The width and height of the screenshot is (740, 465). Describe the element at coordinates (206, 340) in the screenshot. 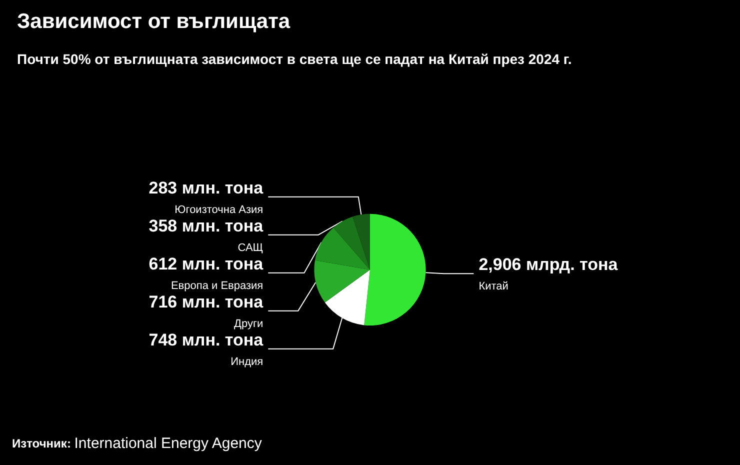

I see `data-label: 748 млн. тона` at that location.